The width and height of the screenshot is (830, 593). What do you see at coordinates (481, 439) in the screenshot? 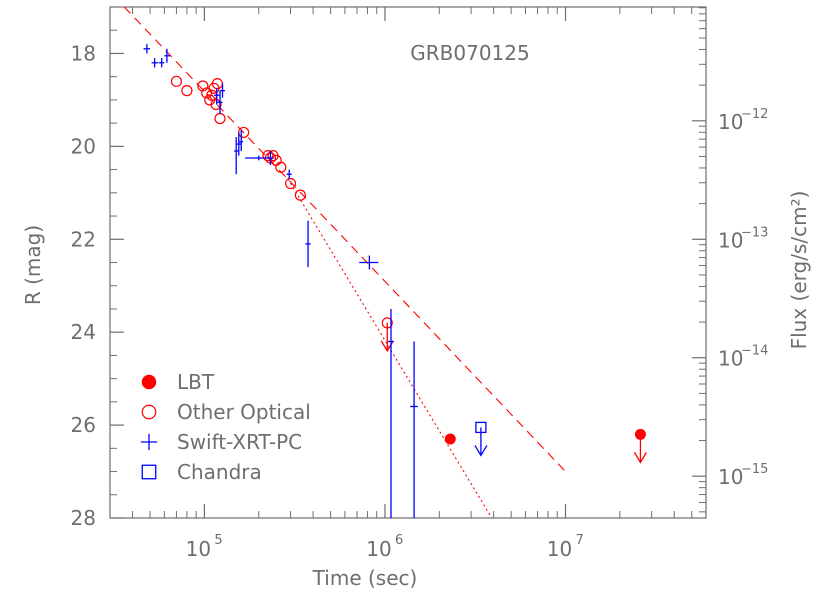
I see `series-chandra` at bounding box center [481, 439].